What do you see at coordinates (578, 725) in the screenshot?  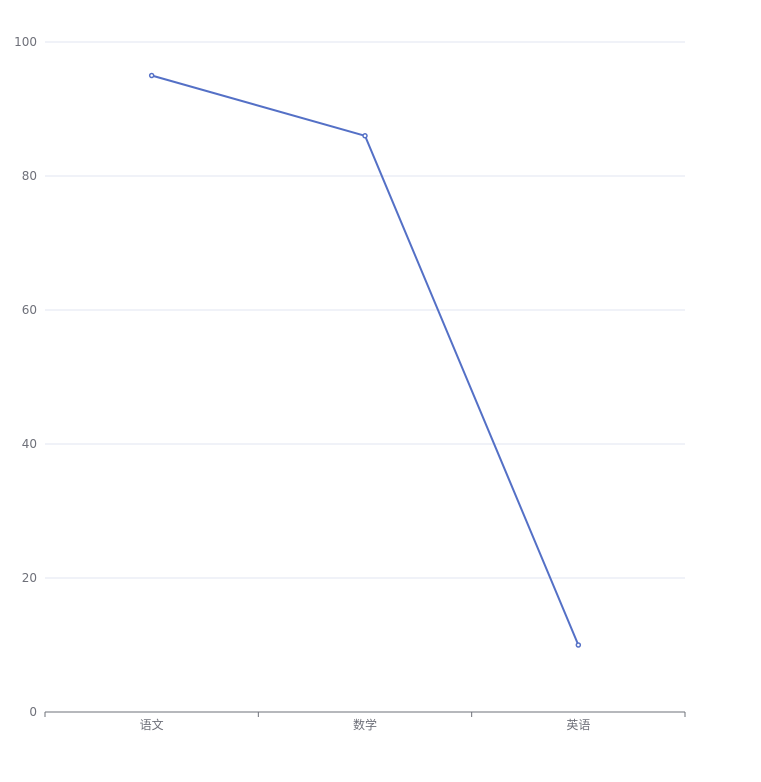 I see `x-tick-label: 英语` at bounding box center [578, 725].